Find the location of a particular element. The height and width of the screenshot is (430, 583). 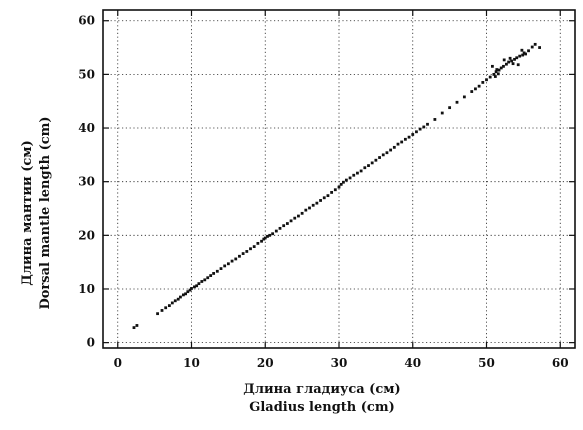

y-tick-label: 20 is located at coordinates (86, 235).